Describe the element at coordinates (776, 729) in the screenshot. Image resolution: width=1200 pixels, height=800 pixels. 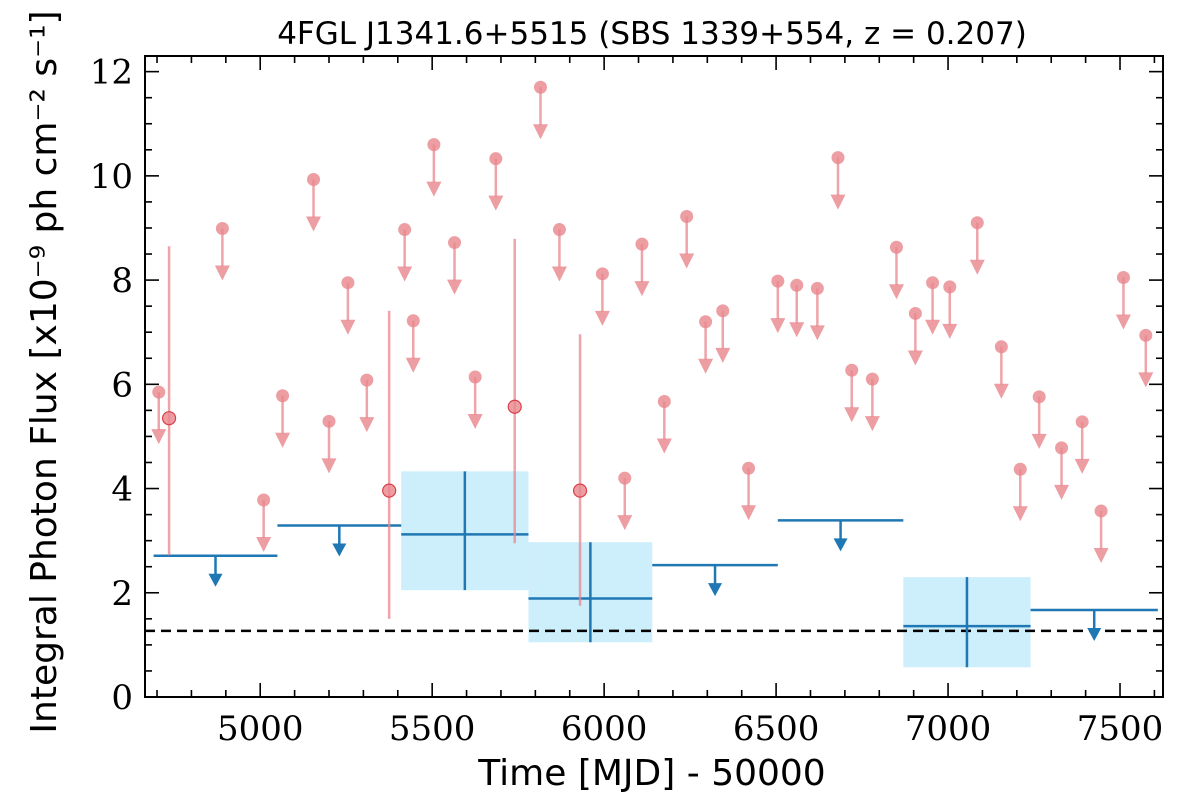
I see `x-tick-label: 6500` at that location.